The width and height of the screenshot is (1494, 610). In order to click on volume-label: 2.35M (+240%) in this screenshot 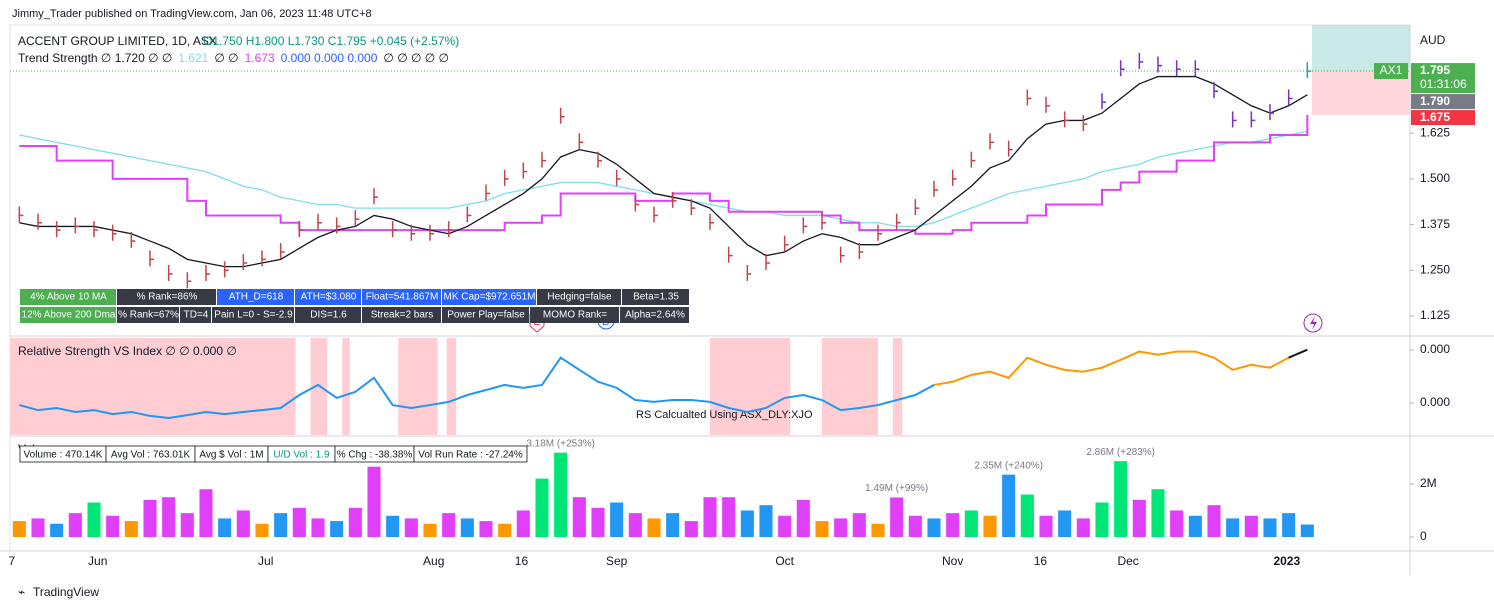, I will do `click(1008, 465)`.